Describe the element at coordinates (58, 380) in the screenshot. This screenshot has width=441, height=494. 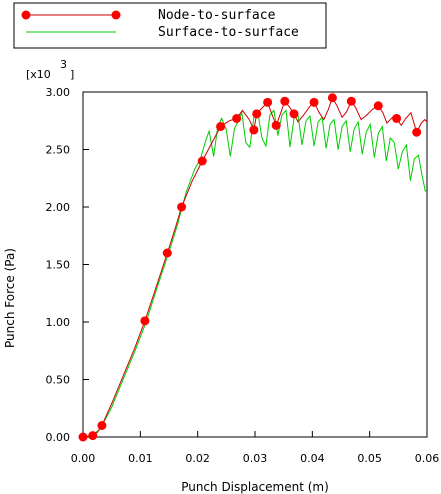
I see `y-tick-label: 0.50` at that location.